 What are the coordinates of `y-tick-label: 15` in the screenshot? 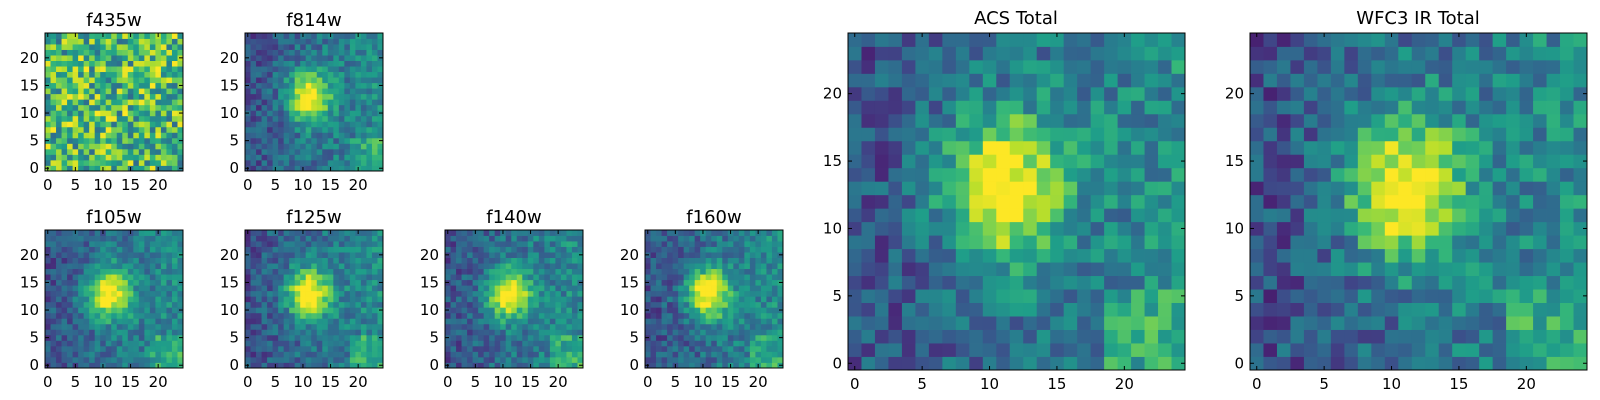 It's located at (429, 282).